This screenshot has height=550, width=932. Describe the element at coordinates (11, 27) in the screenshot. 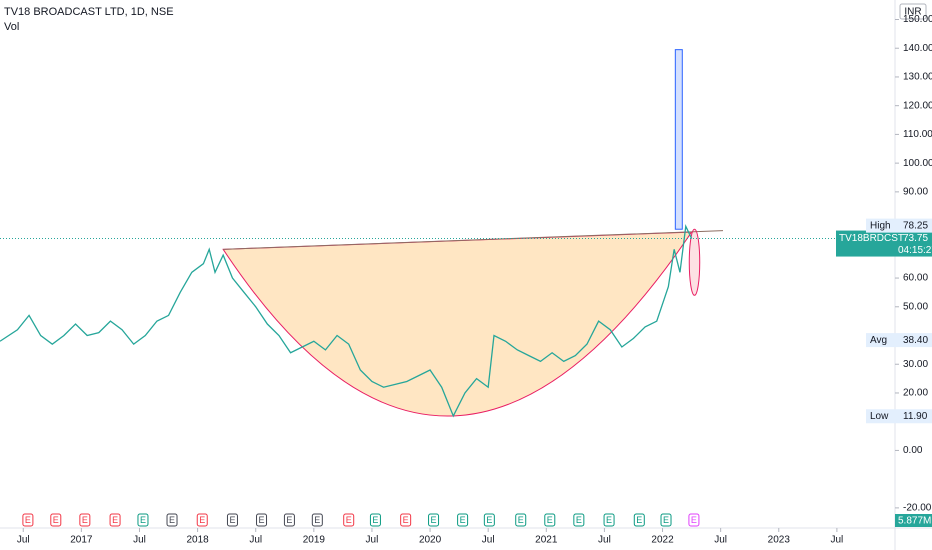

I see `volume-label: Vol` at that location.